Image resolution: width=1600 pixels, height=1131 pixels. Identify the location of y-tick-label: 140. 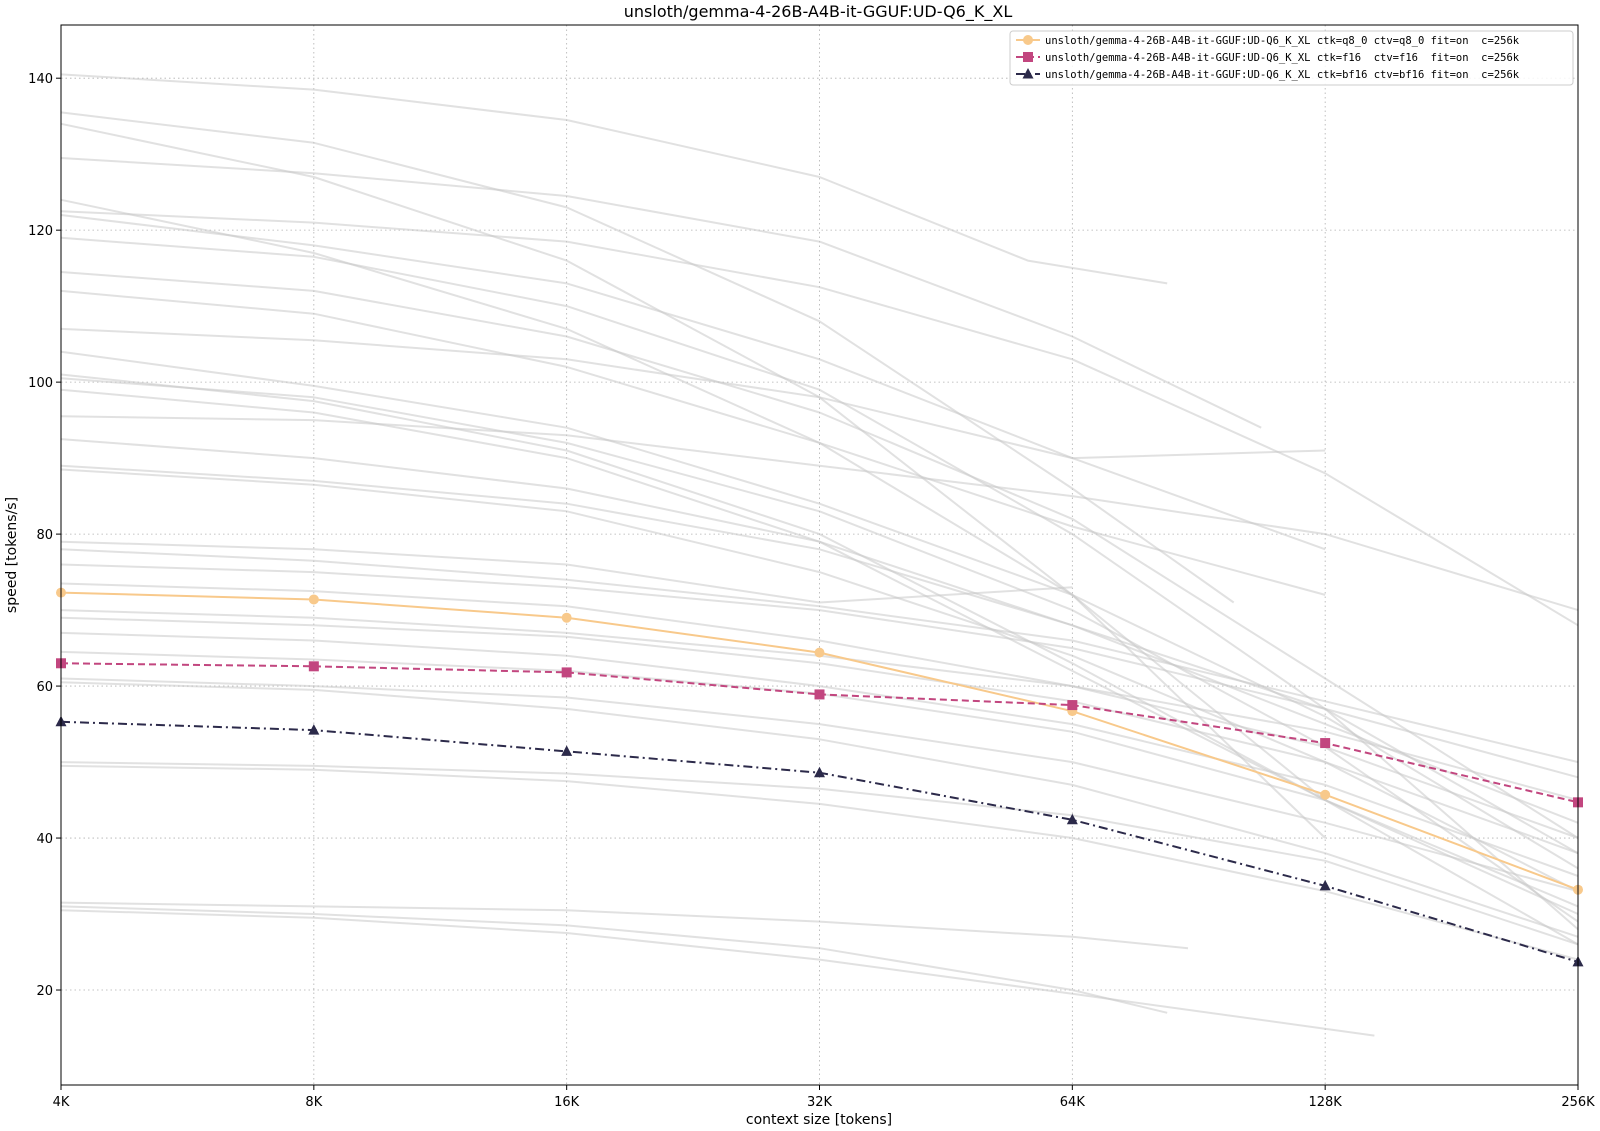
(40, 79).